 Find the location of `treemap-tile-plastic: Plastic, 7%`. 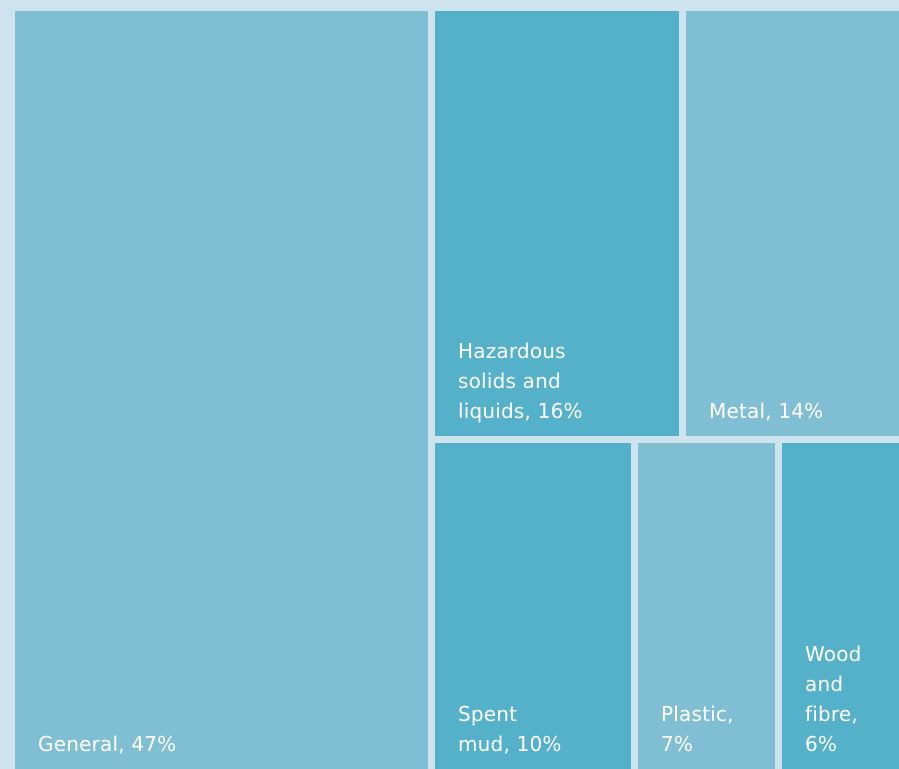

treemap-tile-plastic: Plastic, 7% is located at coordinates (706, 606).